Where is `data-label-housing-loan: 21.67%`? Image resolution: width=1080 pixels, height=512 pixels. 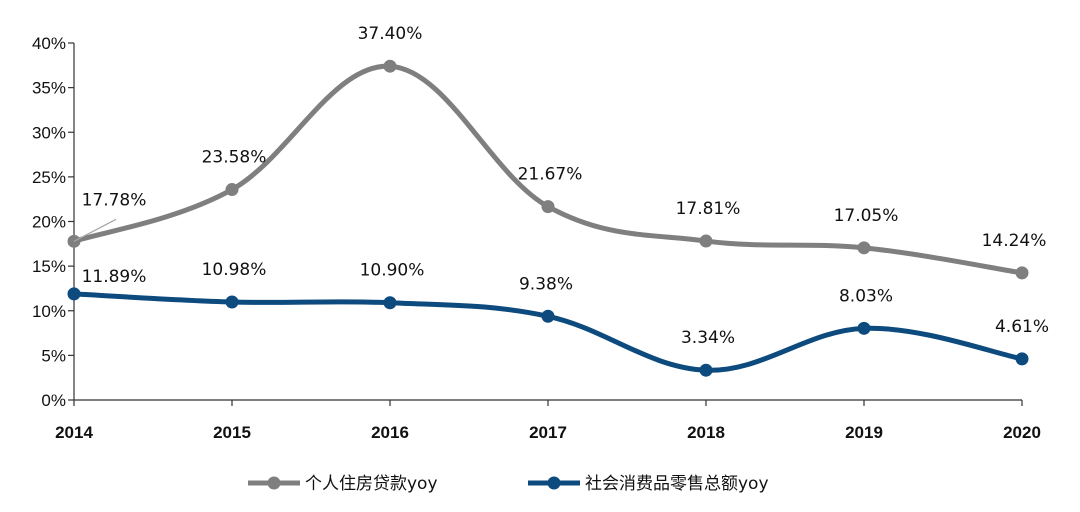 data-label-housing-loan: 21.67% is located at coordinates (550, 175).